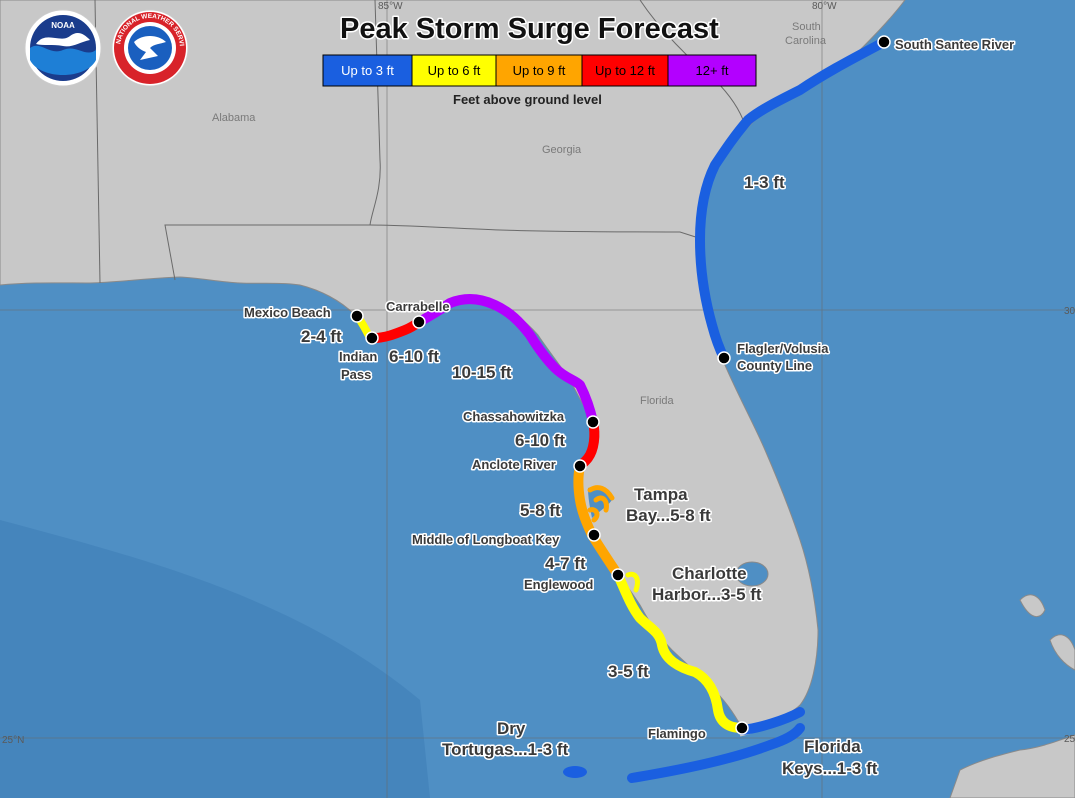 The height and width of the screenshot is (798, 1075). I want to click on label-flagler-2: County Line, so click(774, 365).